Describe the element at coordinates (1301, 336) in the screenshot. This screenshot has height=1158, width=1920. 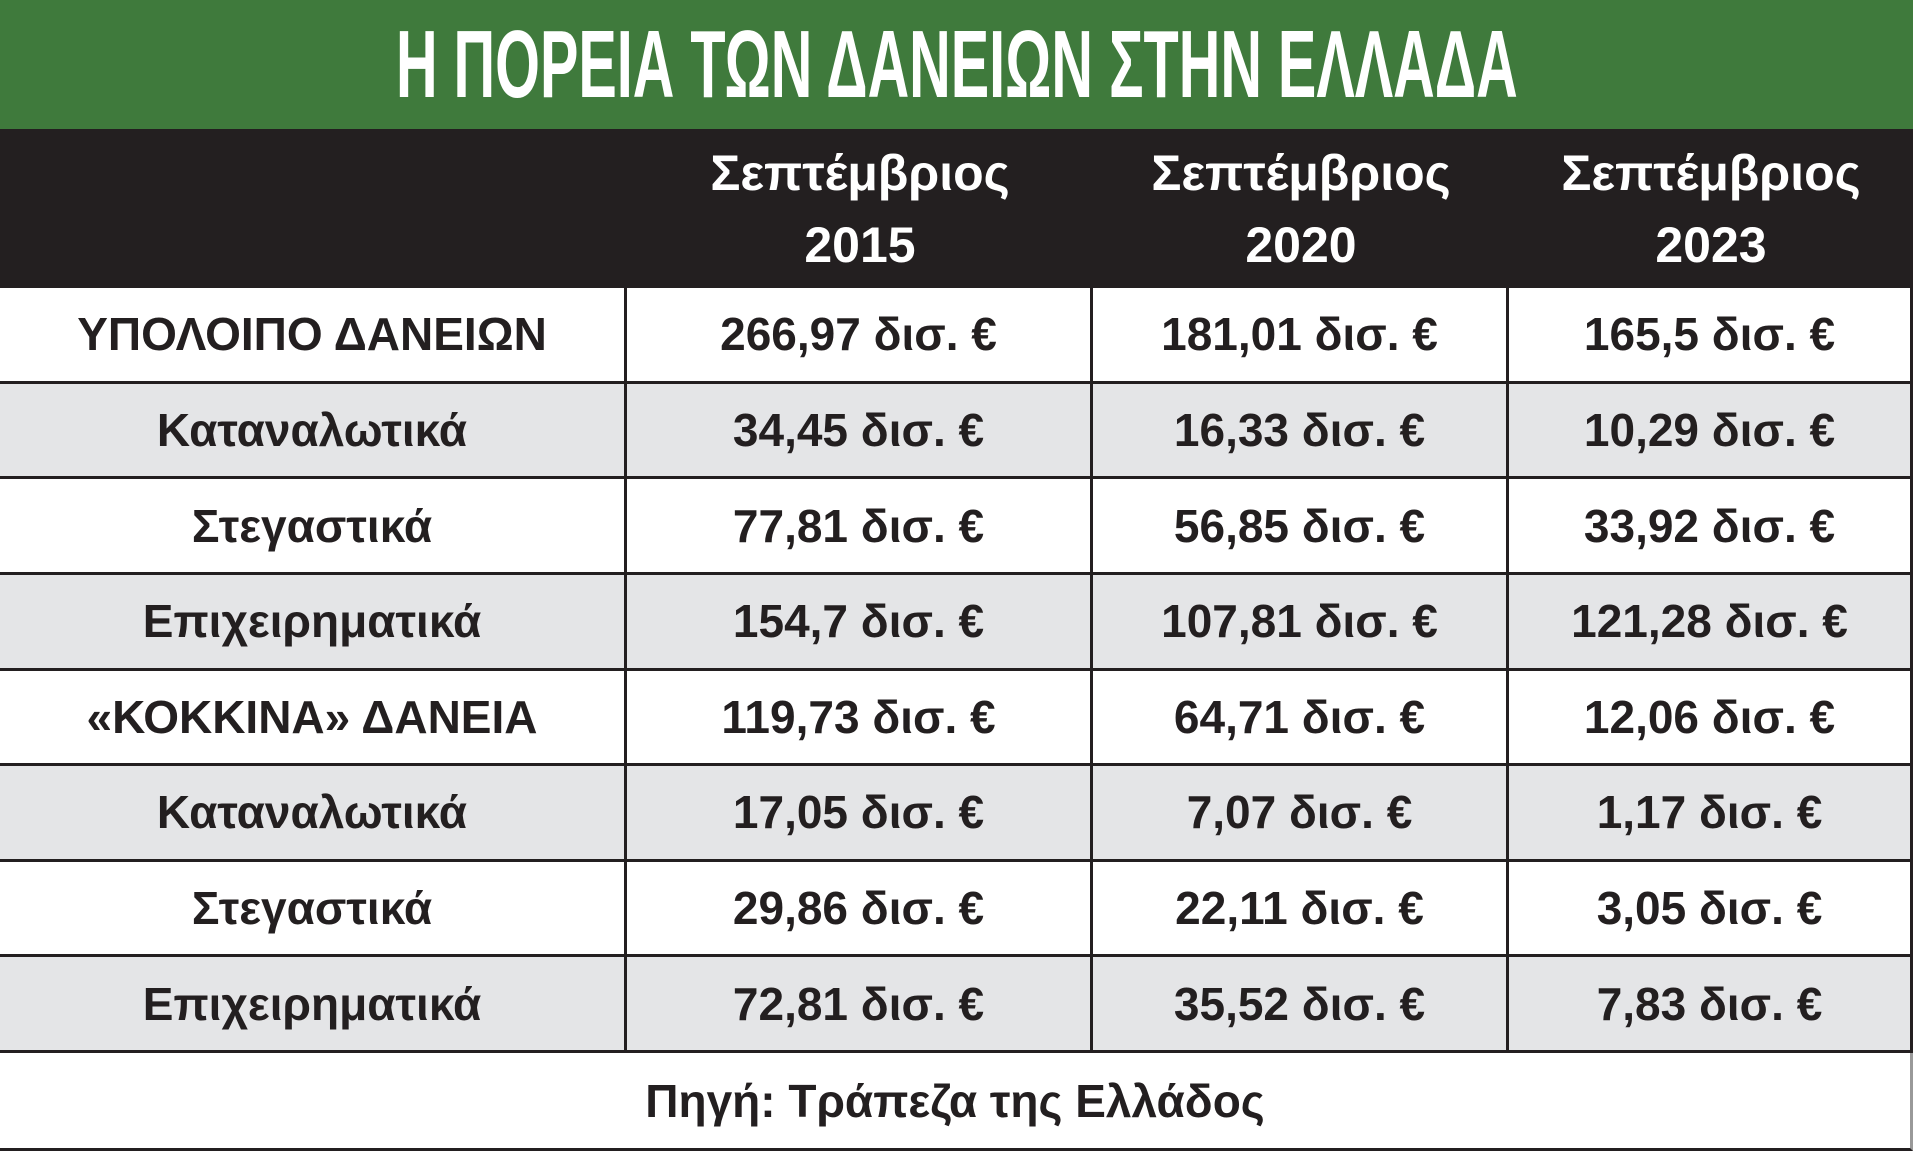
I see `value-cell: 181,01 δισ. €` at that location.